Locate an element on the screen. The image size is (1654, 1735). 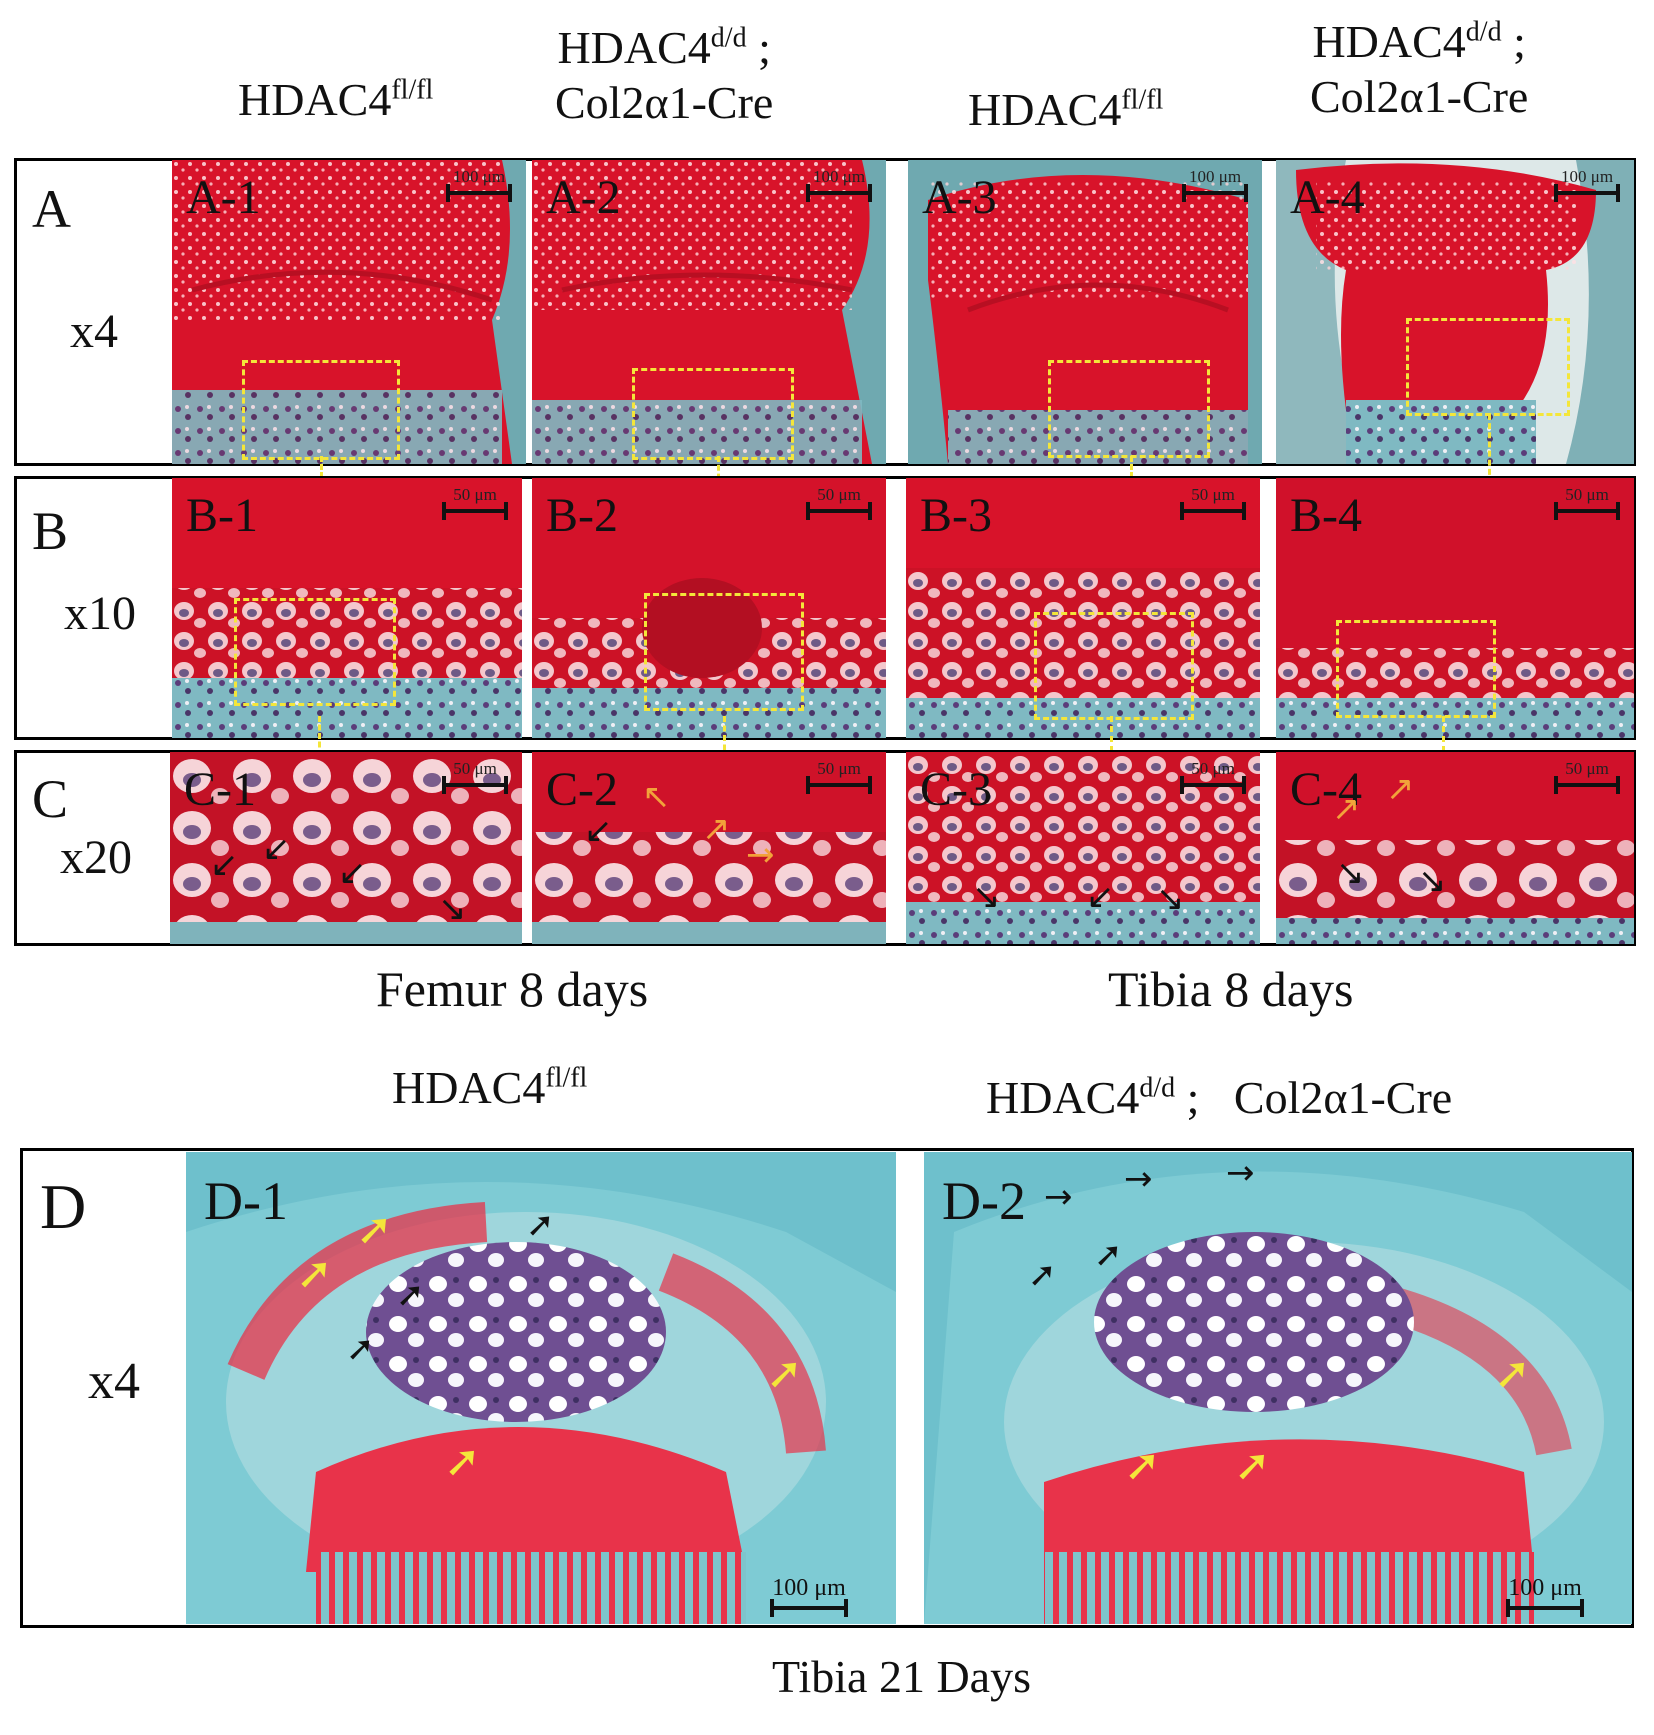
row-d-label: D is located at coordinates (63, 1206).